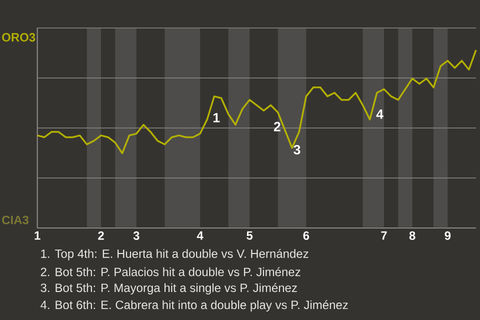 The width and height of the screenshot is (480, 320). What do you see at coordinates (380, 114) in the screenshot?
I see `annotation: 4` at bounding box center [380, 114].